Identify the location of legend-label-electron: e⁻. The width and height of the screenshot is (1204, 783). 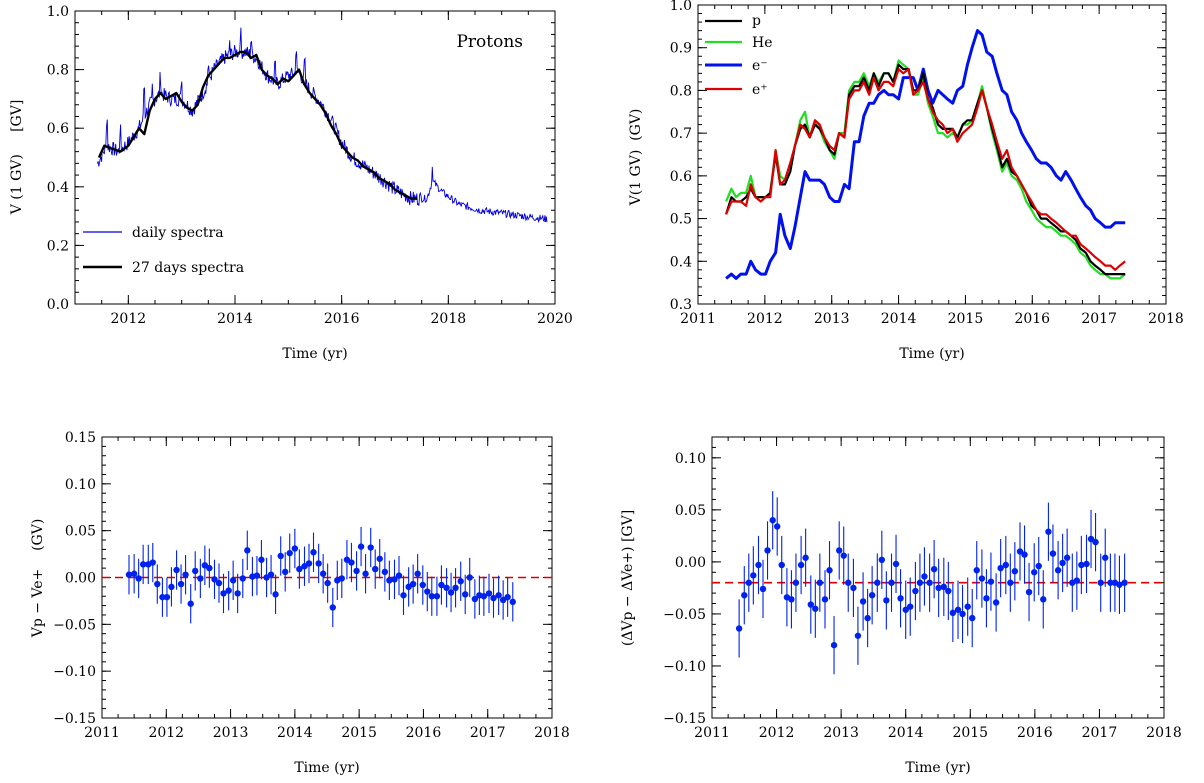
(760, 66).